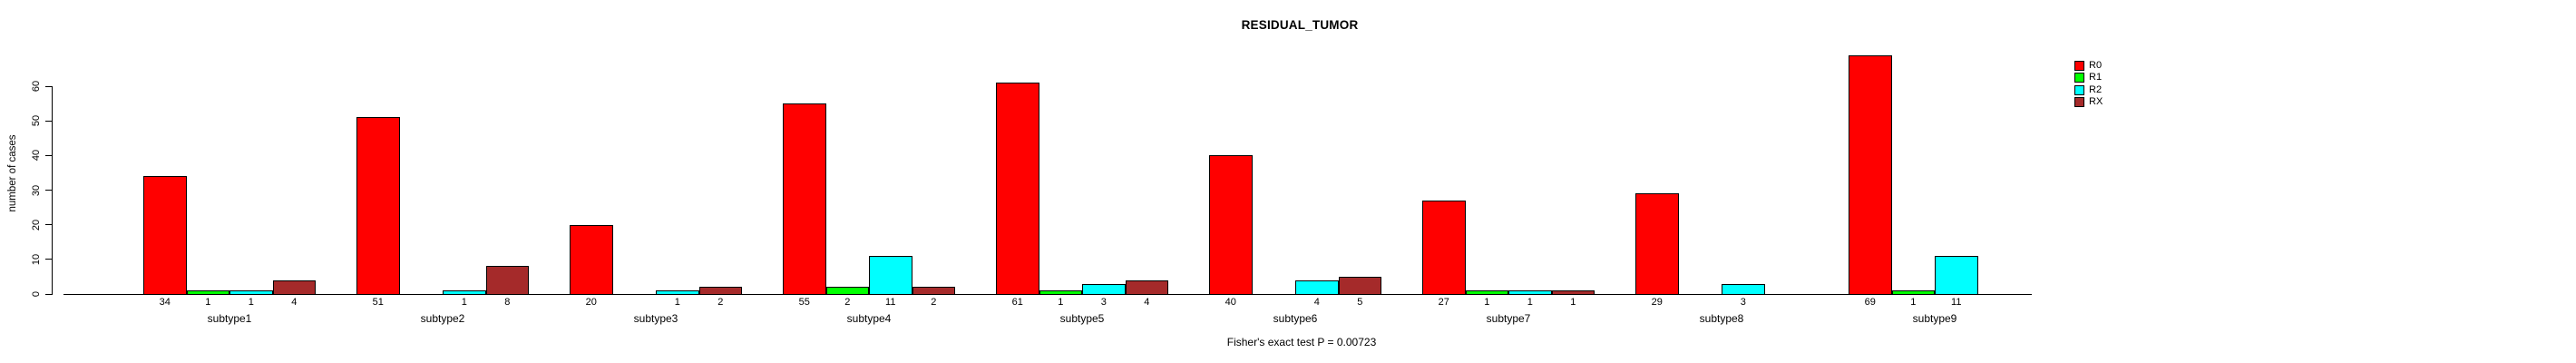 The height and width of the screenshot is (363, 2576). I want to click on bar-r0-subtype3, so click(591, 259).